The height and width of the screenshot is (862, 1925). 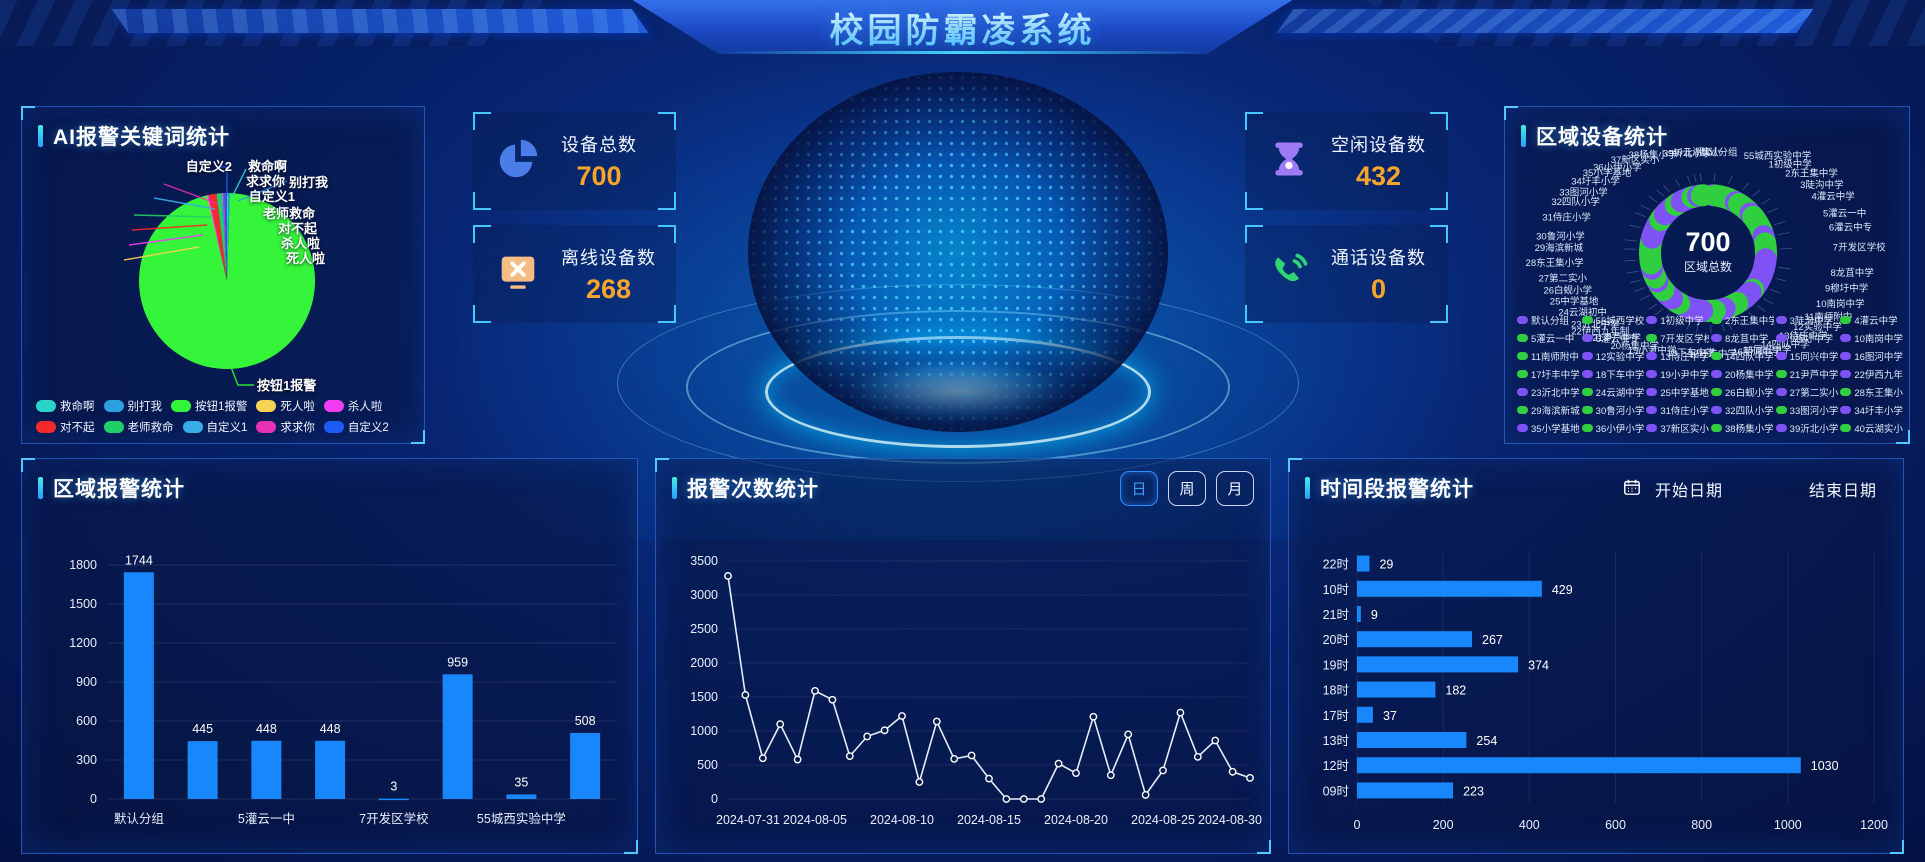 I want to click on end-date-picker: 结束日期, so click(x=1842, y=491).